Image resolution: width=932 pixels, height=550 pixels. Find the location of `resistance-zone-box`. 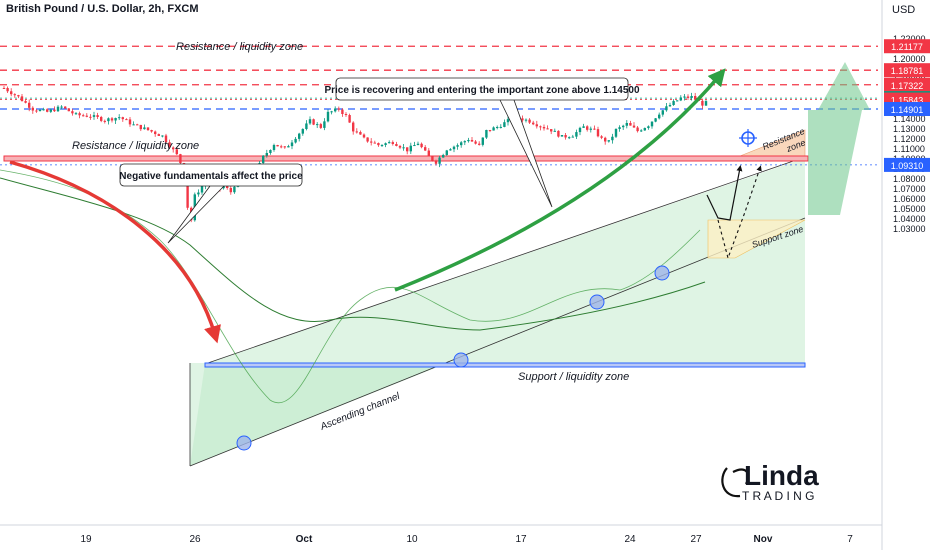

resistance-zone-box is located at coordinates (406, 158).